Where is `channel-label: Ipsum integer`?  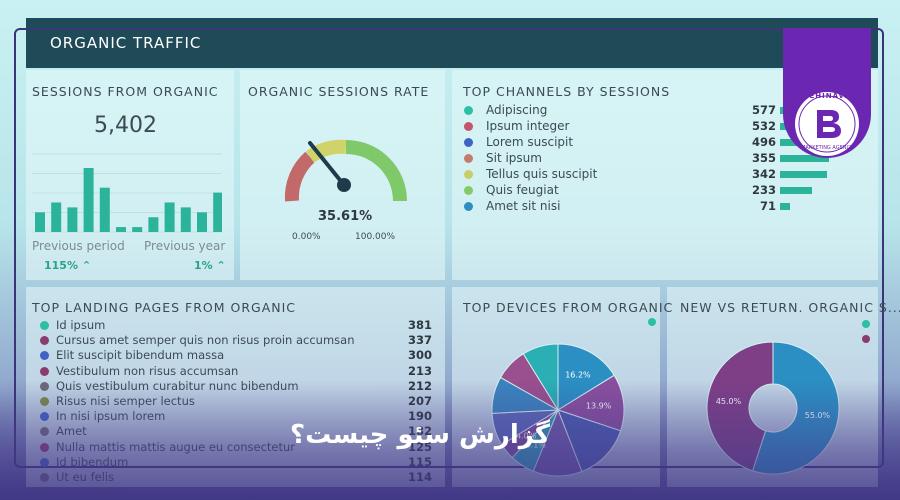 channel-label: Ipsum integer is located at coordinates (528, 126).